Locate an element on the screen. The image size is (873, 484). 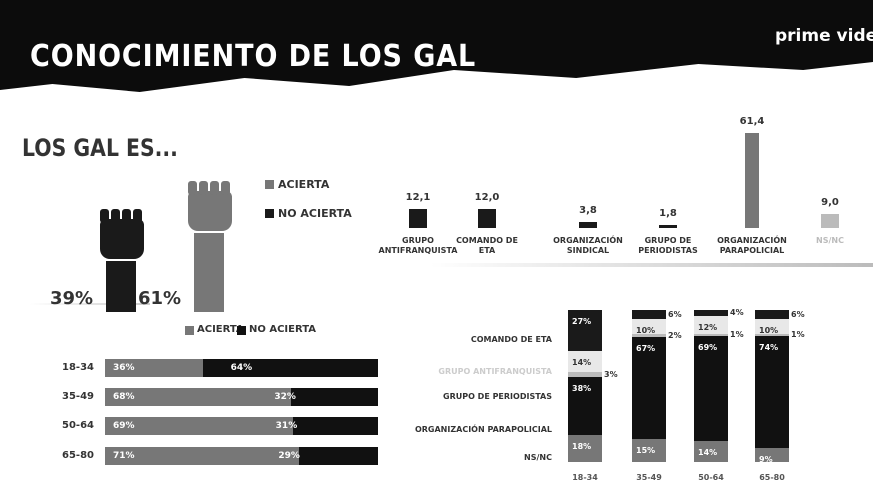
value-label: 9% is located at coordinates (766, 460).